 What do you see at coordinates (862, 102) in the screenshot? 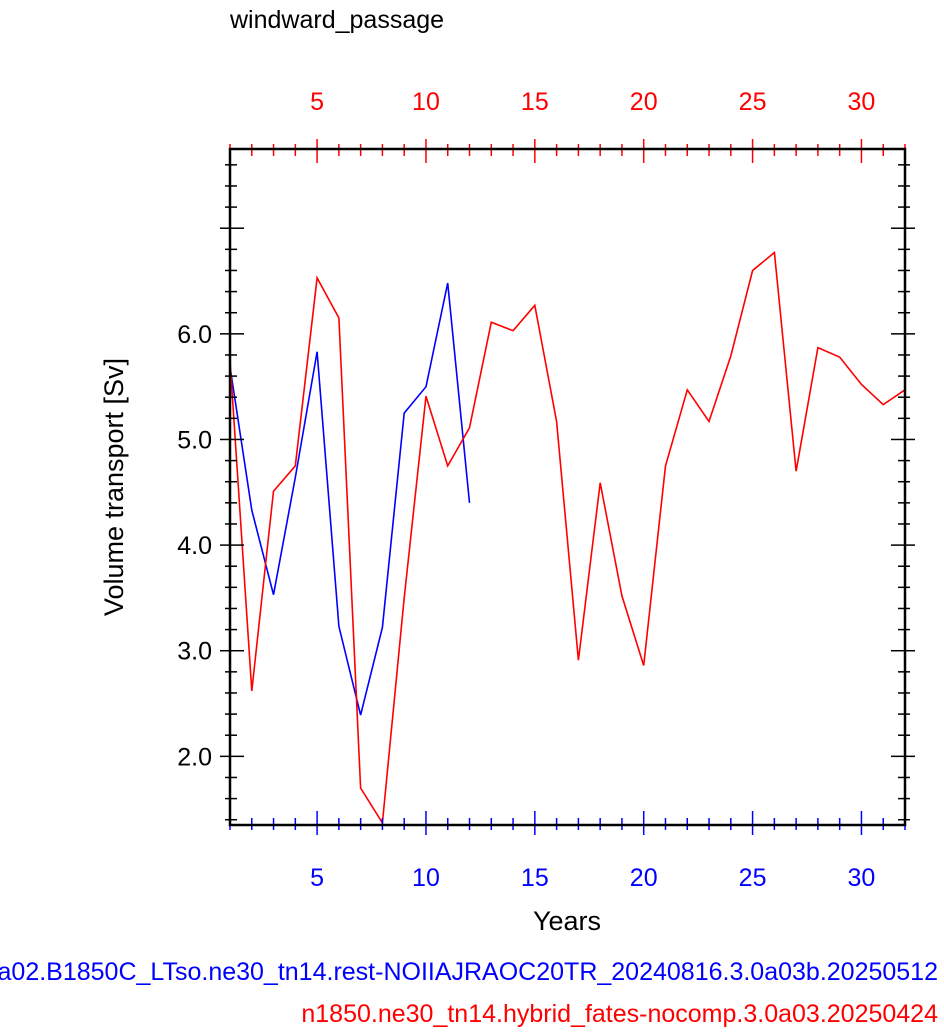
I see `x-top-tick-label: 30` at bounding box center [862, 102].